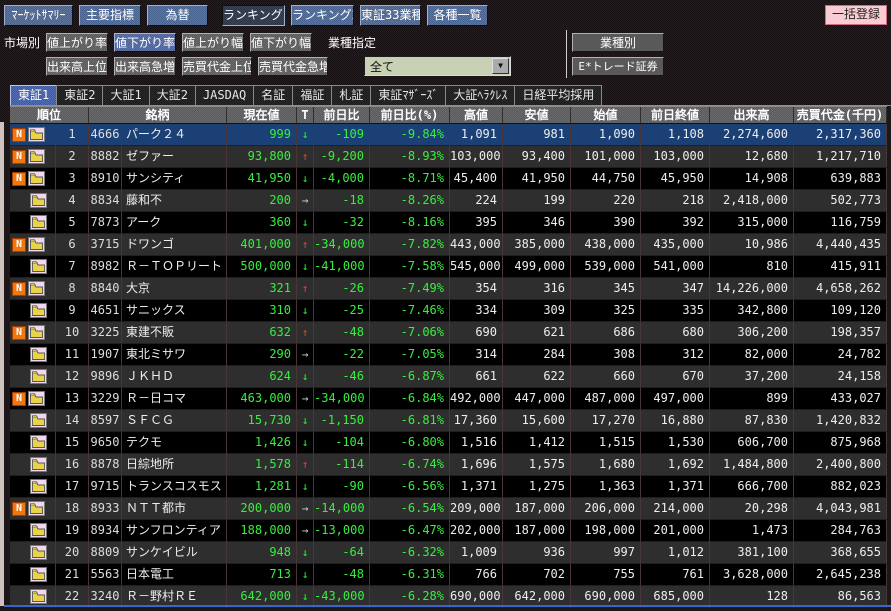 The height and width of the screenshot is (611, 891). Describe the element at coordinates (213, 42) in the screenshot. I see `rank-filter-button-3: 値上がり幅` at that location.